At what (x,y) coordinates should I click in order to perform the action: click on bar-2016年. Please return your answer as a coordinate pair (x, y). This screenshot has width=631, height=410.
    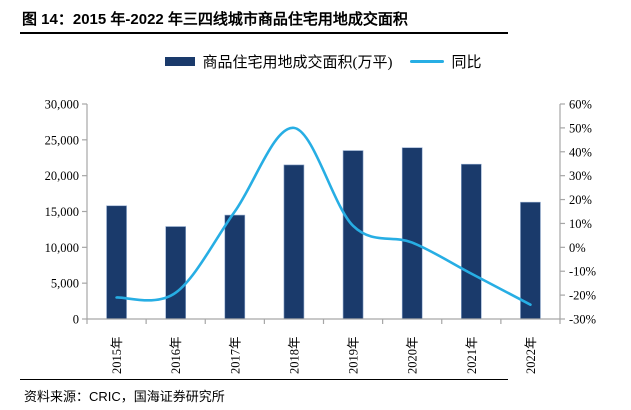
    Looking at the image, I should click on (175, 273).